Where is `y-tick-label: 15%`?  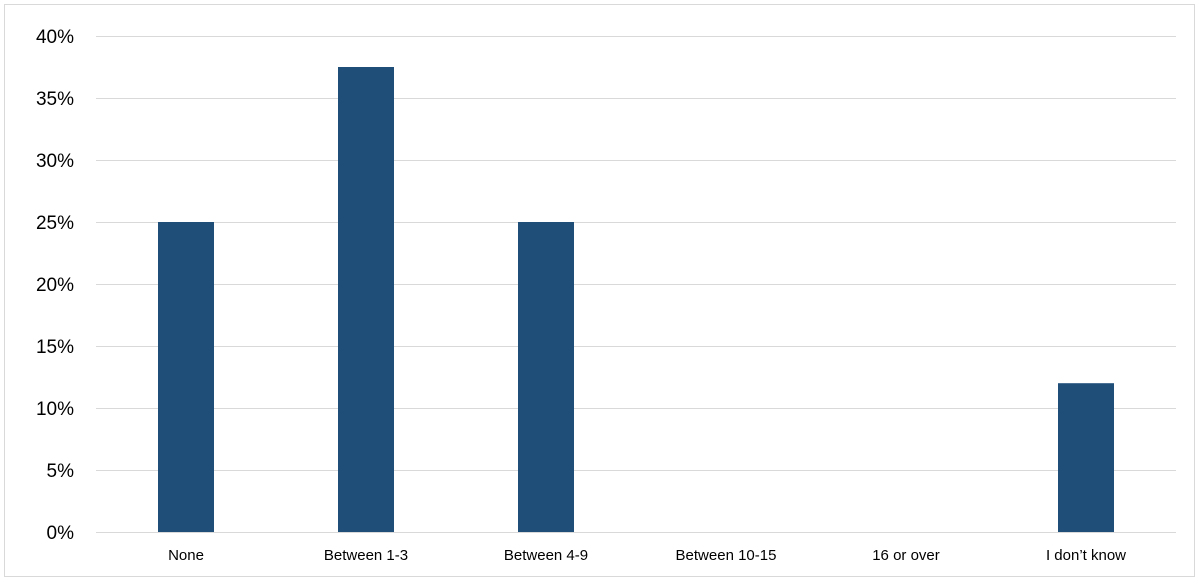 y-tick-label: 15% is located at coordinates (55, 347).